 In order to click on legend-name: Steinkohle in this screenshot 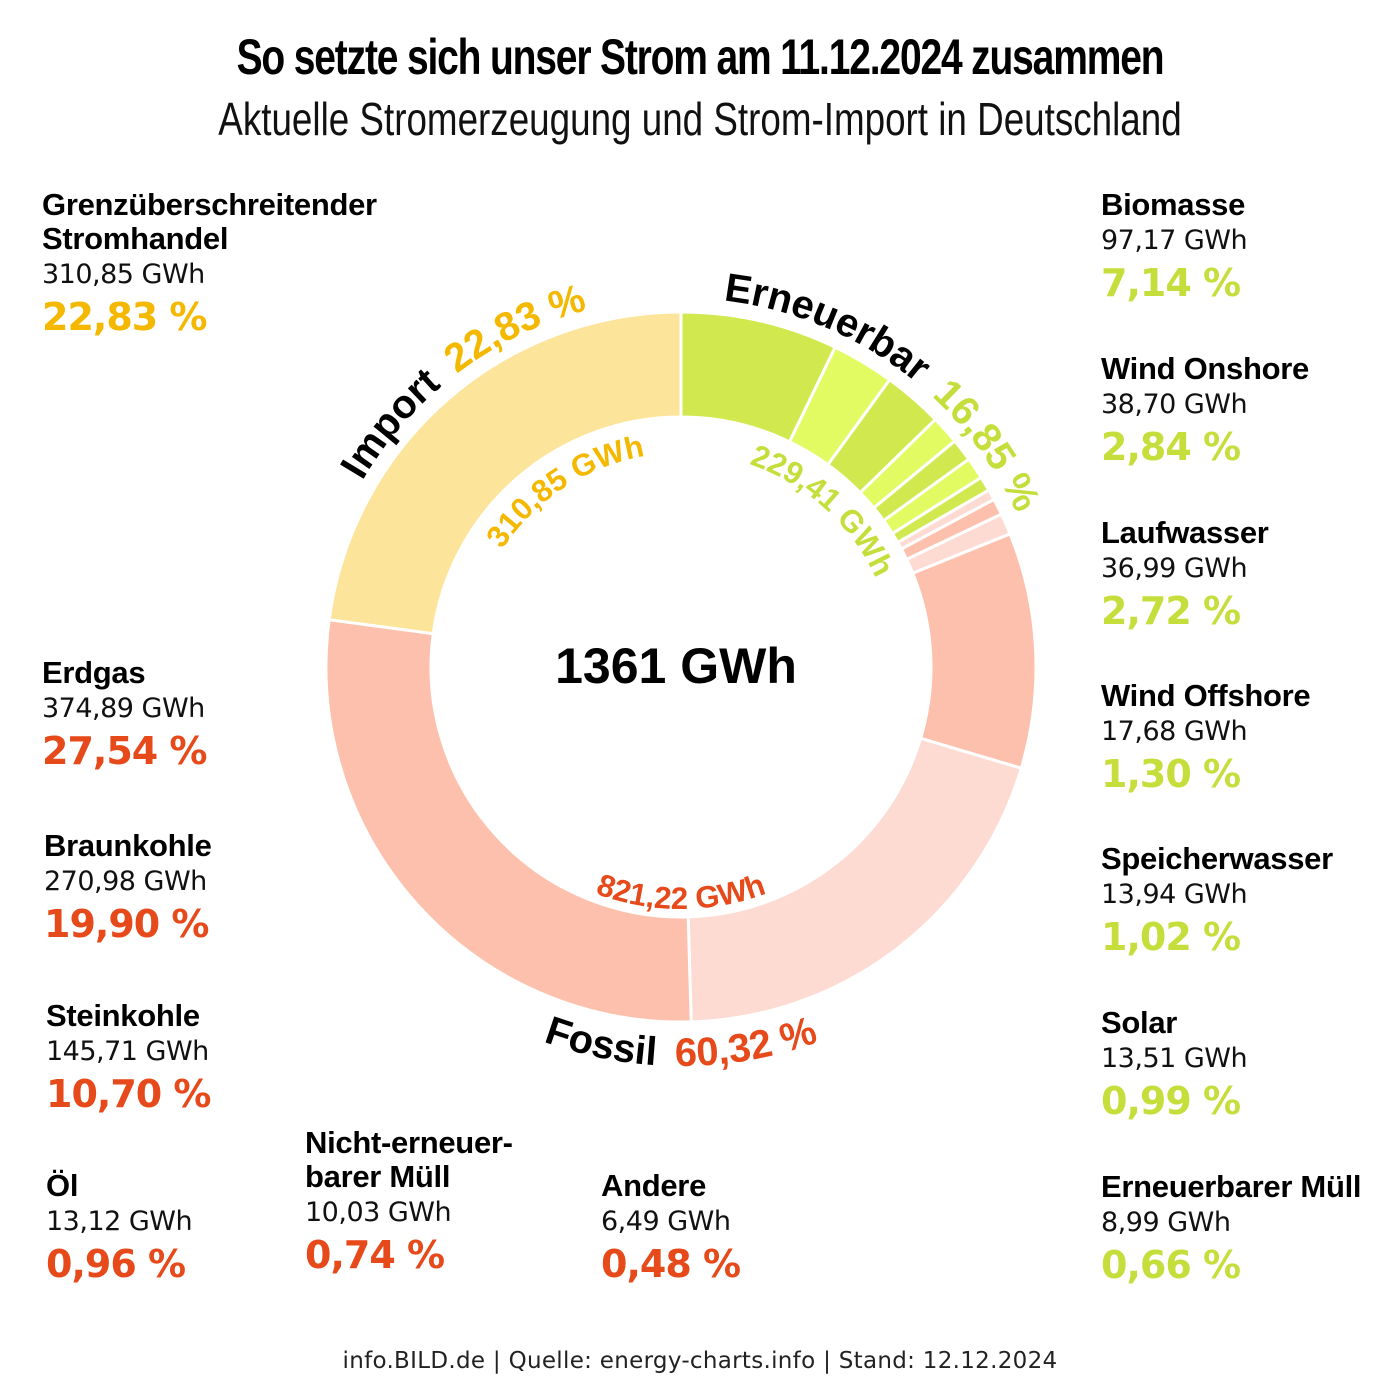, I will do `click(123, 1015)`.